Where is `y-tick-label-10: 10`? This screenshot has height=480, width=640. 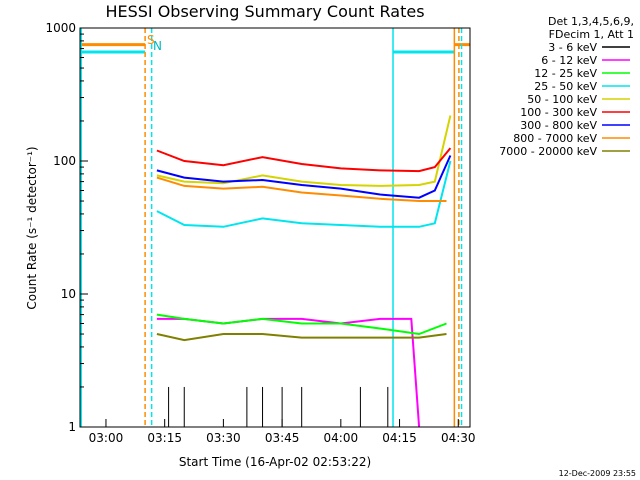 y-tick-label-10: 10 is located at coordinates (68, 294).